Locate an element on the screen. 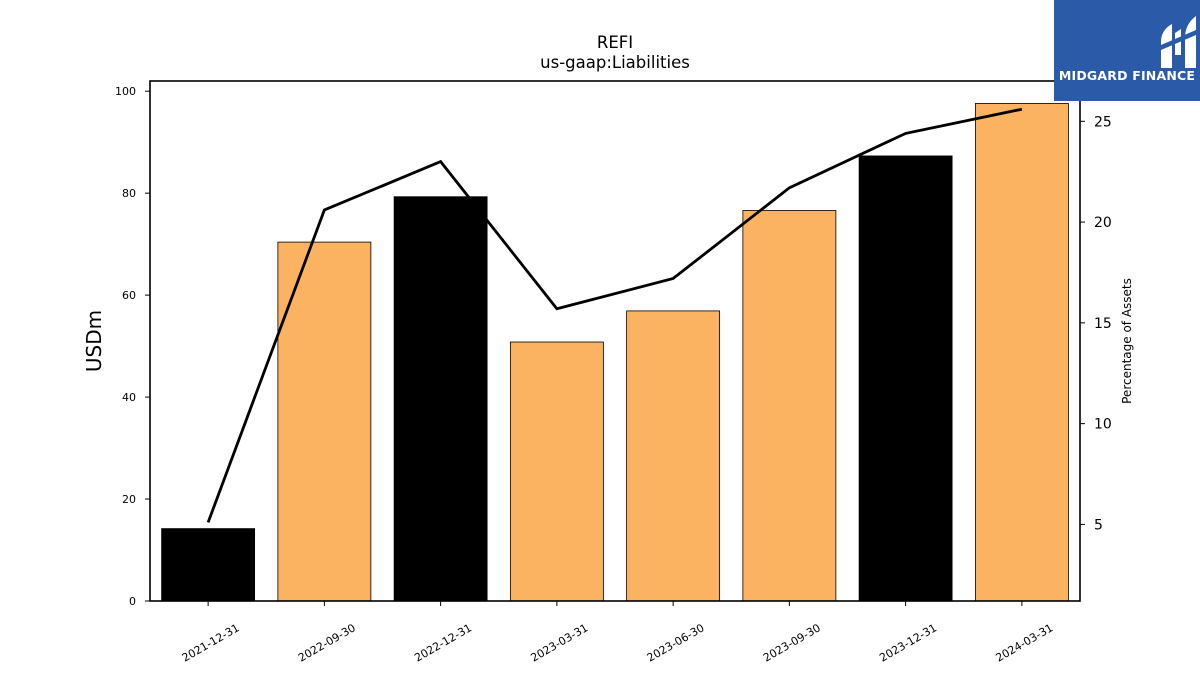  x-tick-label: 2024-03-31 is located at coordinates (1025, 642).